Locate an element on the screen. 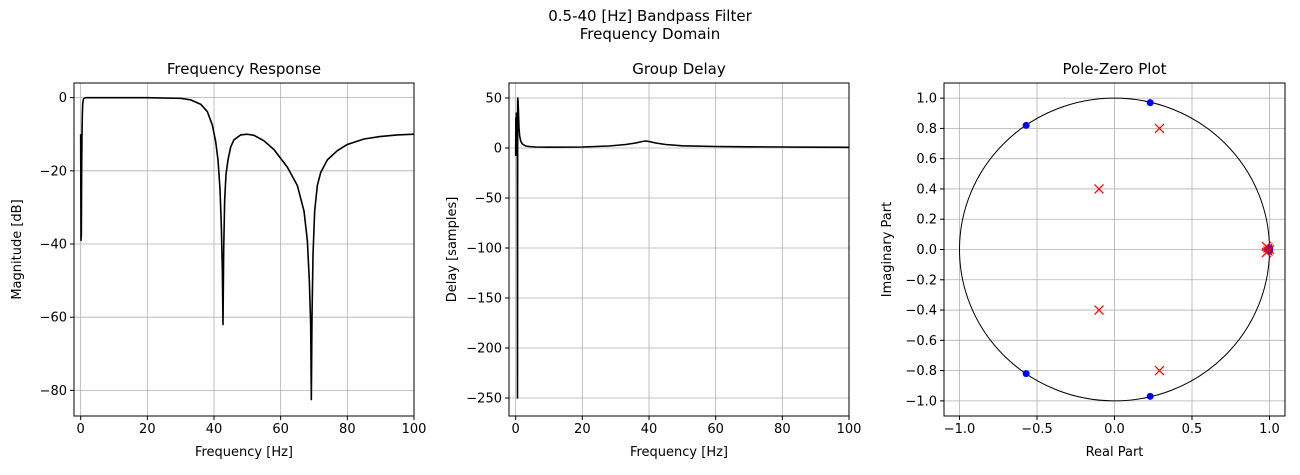 The height and width of the screenshot is (475, 1300). y-tick-label: −200 is located at coordinates (484, 349).